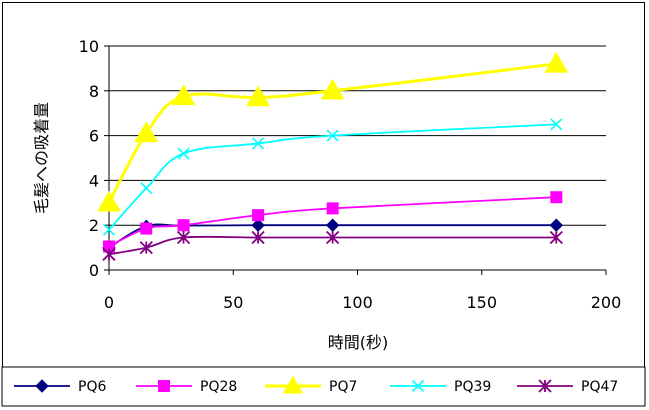 This screenshot has height=410, width=649. Describe the element at coordinates (94, 136) in the screenshot. I see `y-tick-label: 6` at that location.